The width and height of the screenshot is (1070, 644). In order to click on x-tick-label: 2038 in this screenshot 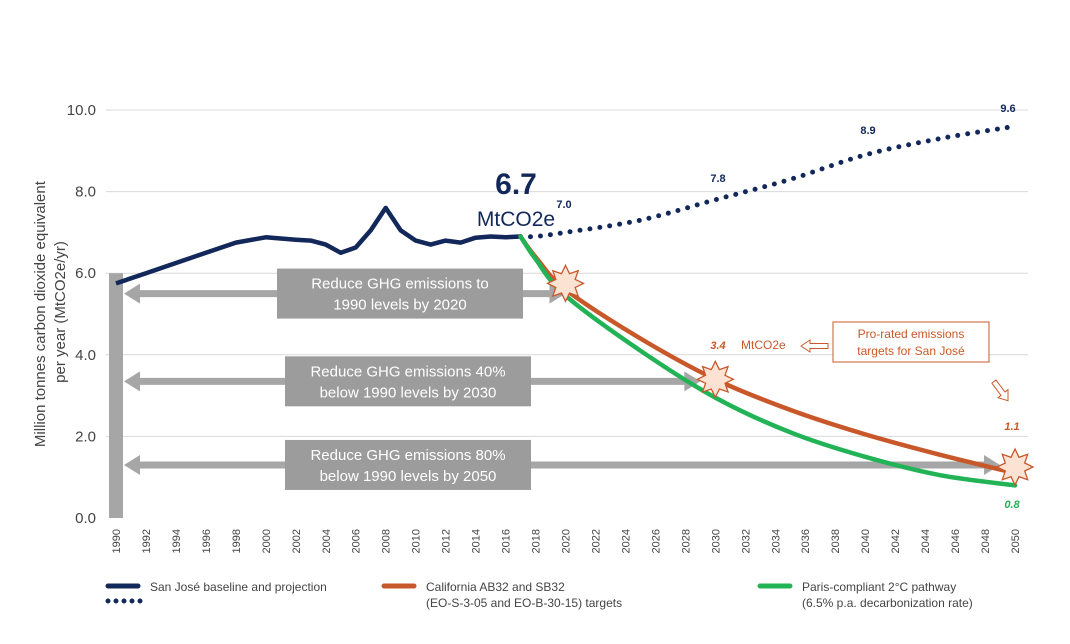, I will do `click(836, 541)`.